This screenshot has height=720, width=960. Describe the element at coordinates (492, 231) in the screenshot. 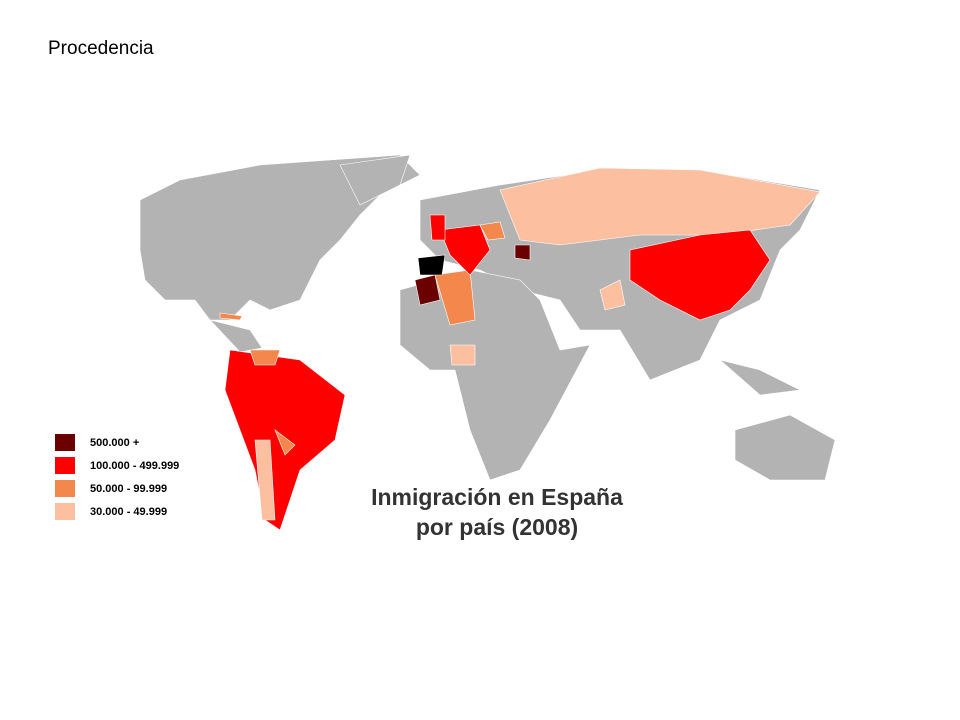

I see `poland` at that location.